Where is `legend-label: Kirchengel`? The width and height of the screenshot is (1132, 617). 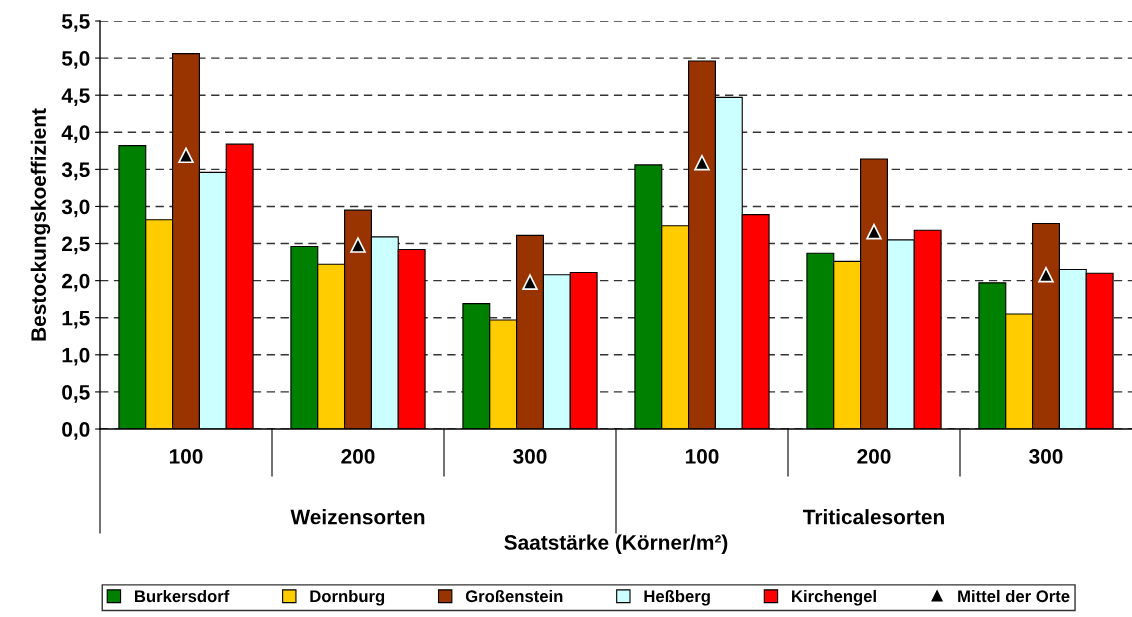
legend-label: Kirchengel is located at coordinates (834, 597).